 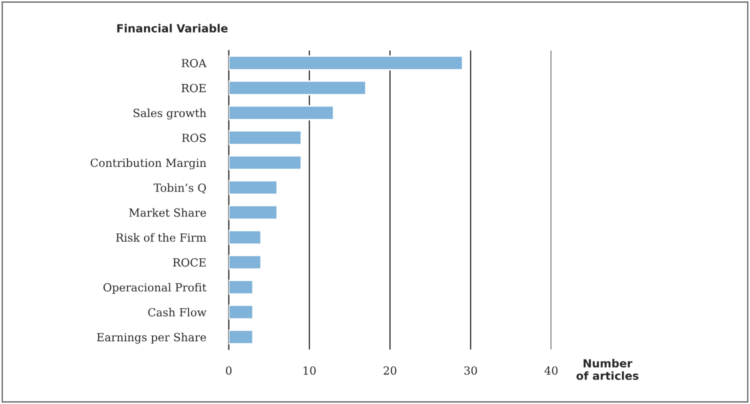 What do you see at coordinates (607, 369) in the screenshot?
I see `x-axis-title: Number of articles` at bounding box center [607, 369].